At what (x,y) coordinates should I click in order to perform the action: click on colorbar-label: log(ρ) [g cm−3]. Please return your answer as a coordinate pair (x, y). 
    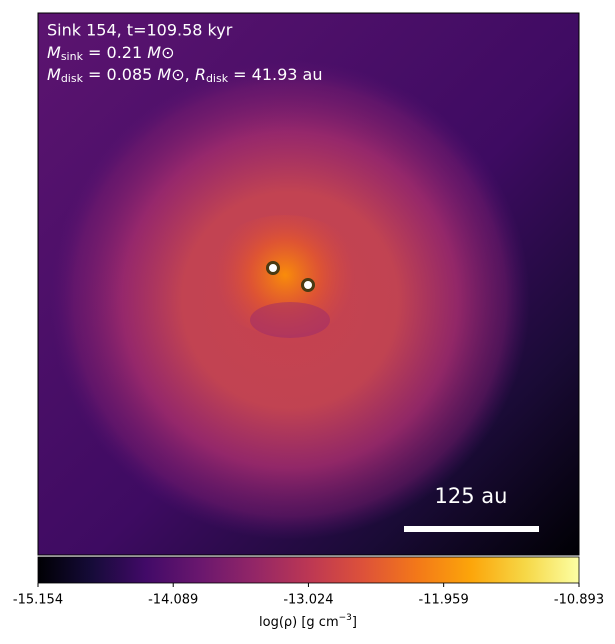
    Looking at the image, I should click on (308, 621).